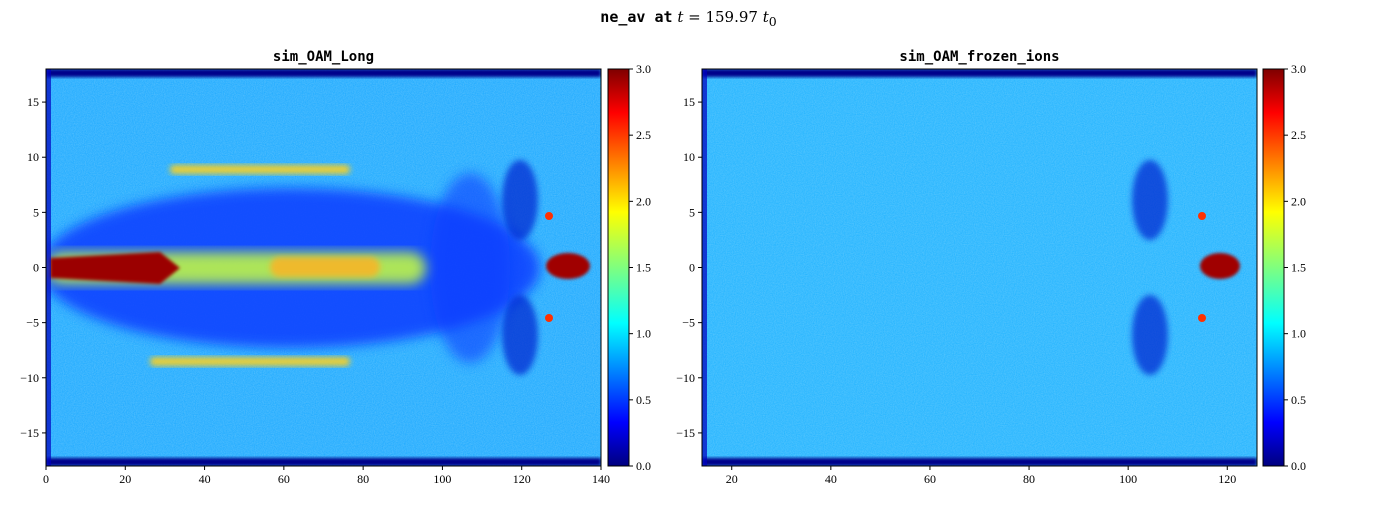 The height and width of the screenshot is (505, 1377). I want to click on x-axis: 0 20 40 60 80 100 120 140, so click(326, 476).